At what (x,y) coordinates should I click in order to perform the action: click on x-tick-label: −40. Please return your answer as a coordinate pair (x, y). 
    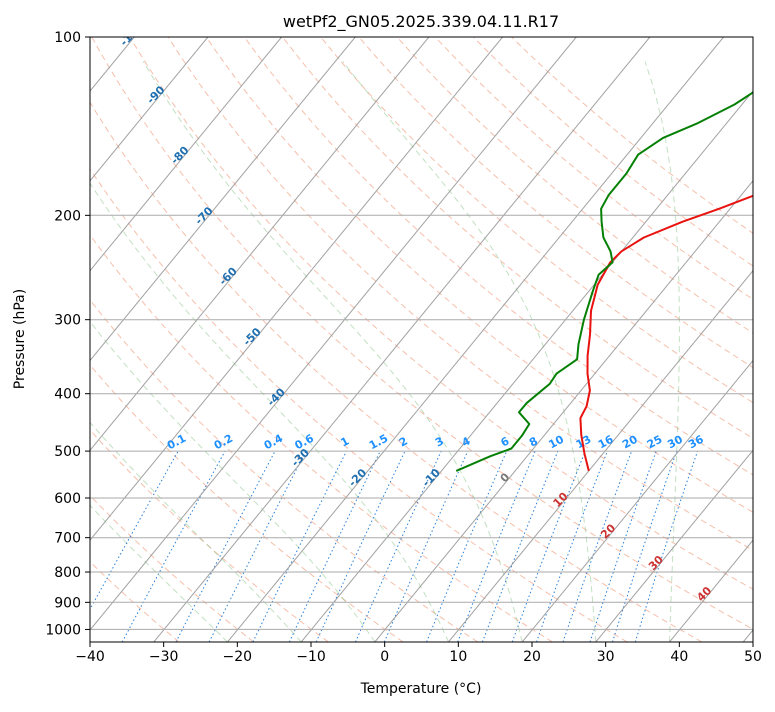
    Looking at the image, I should click on (90, 657).